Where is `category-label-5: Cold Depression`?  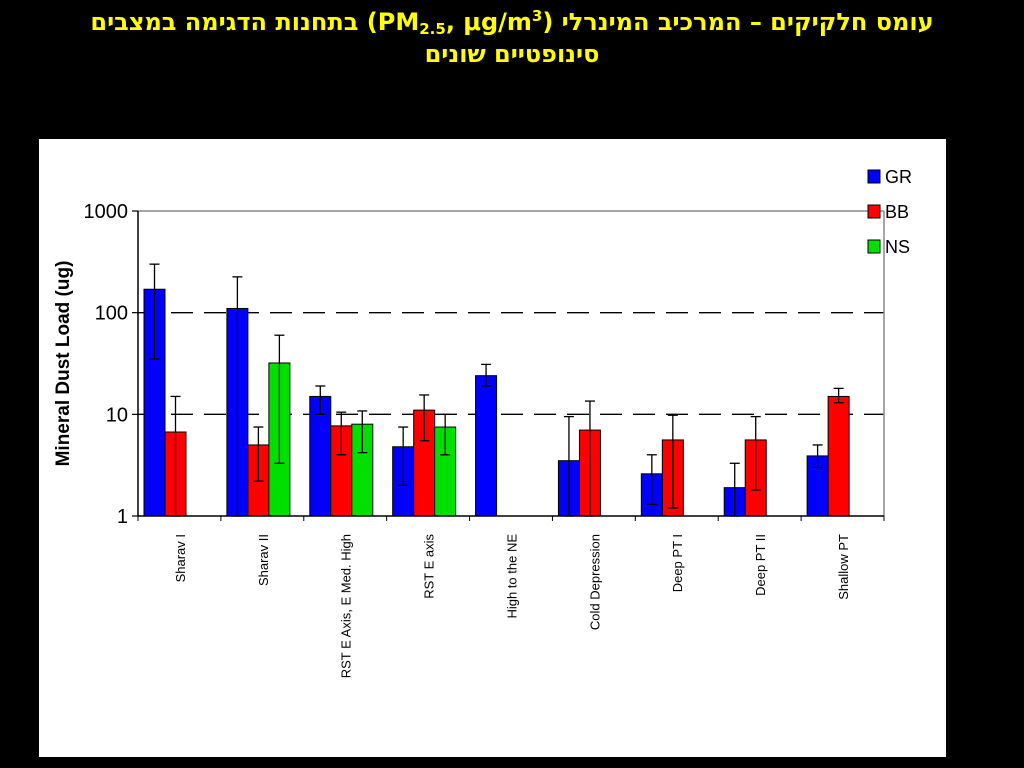
category-label-5: Cold Depression is located at coordinates (594, 582).